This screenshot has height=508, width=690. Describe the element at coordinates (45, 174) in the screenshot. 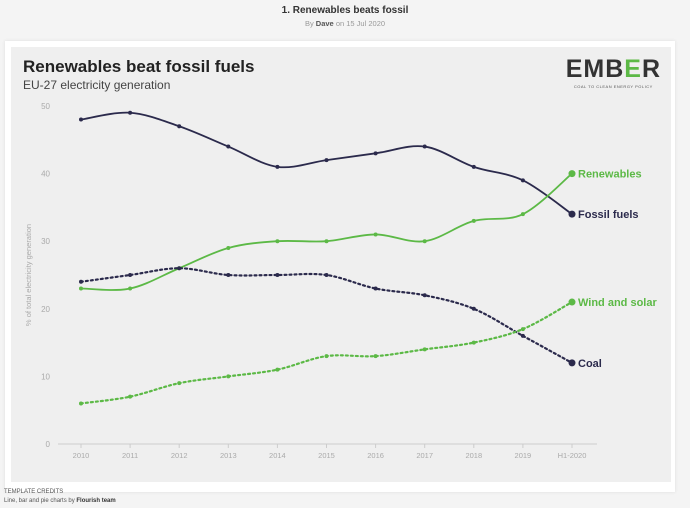

I see `y-tick-label: 40` at that location.